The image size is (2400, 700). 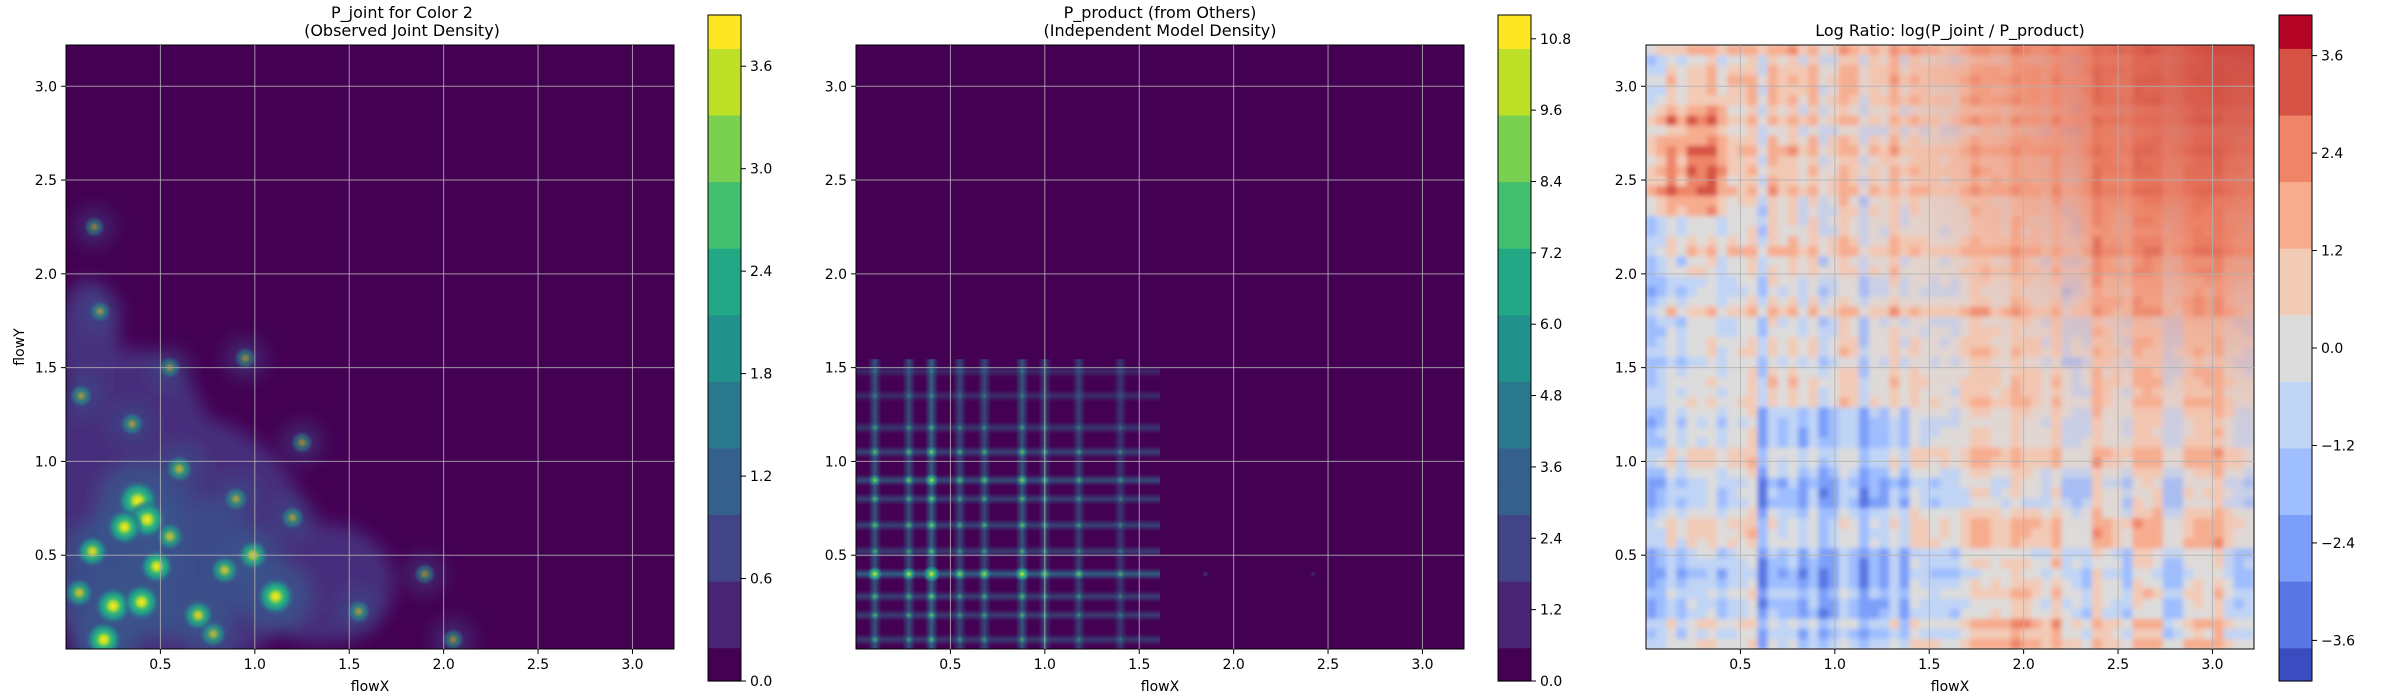 I want to click on colorbar-tick-label: 0.0, so click(x=761, y=682).